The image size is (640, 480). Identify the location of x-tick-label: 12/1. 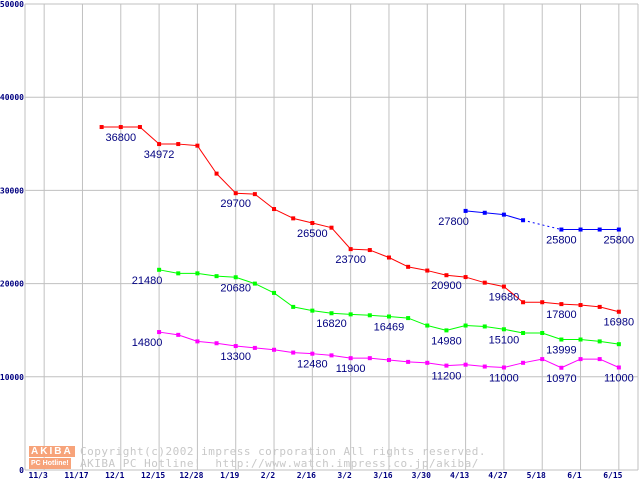
(114, 475).